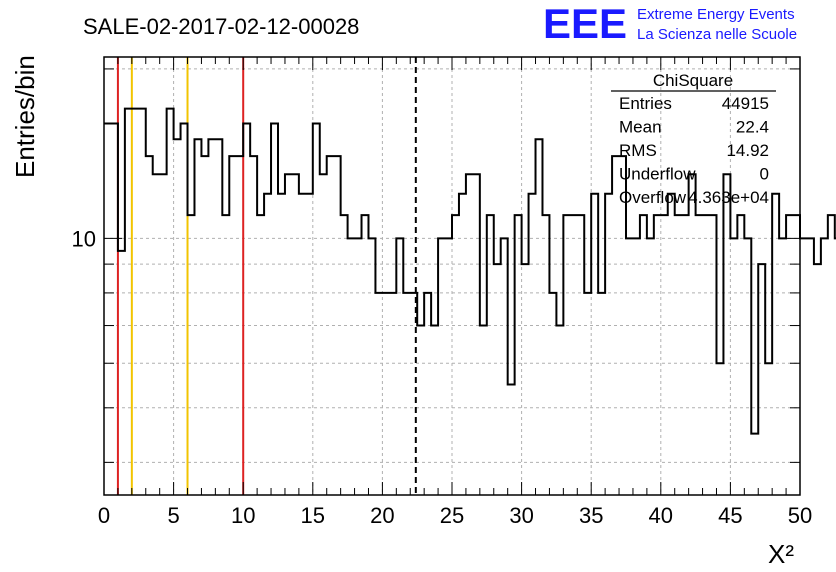 The height and width of the screenshot is (572, 836). Describe the element at coordinates (764, 174) in the screenshot. I see `stat-value: 0` at that location.